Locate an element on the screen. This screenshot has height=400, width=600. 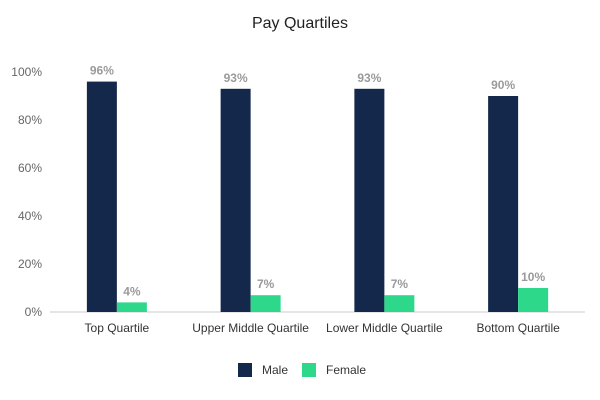
legend-swatch-male is located at coordinates (245, 370).